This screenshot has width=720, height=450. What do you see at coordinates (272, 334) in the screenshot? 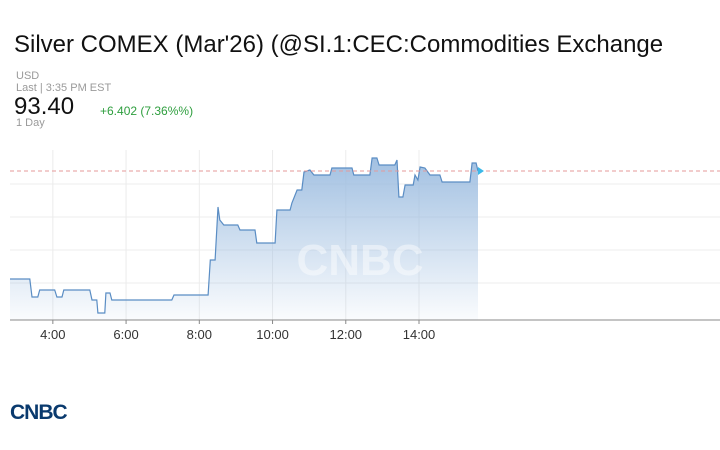
I see `x-tick-label: 10:00` at bounding box center [272, 334].